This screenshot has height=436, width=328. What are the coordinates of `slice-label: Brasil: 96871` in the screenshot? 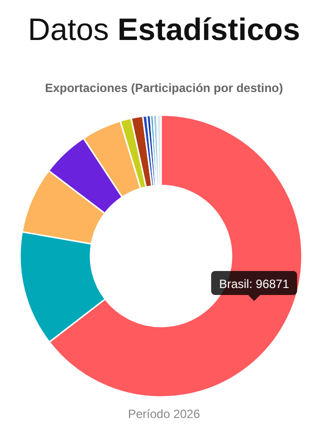 It's located at (254, 284).